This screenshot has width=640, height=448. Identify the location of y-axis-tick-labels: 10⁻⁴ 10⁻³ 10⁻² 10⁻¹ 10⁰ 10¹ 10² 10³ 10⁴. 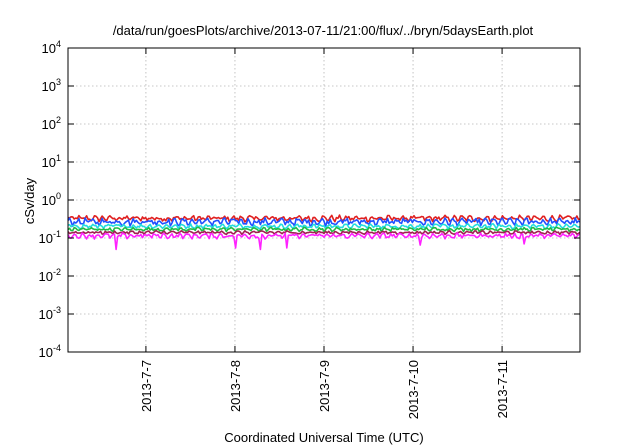
(50, 199).